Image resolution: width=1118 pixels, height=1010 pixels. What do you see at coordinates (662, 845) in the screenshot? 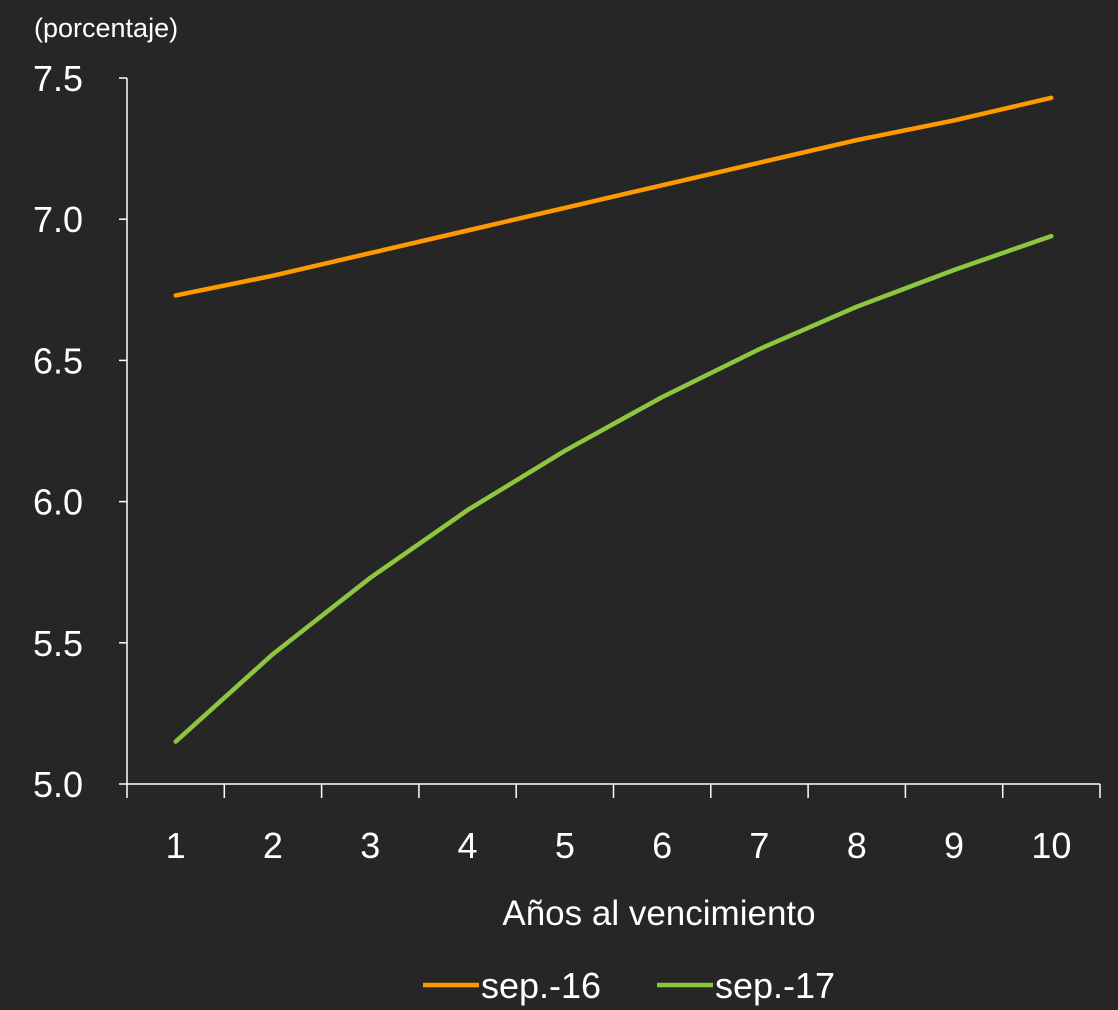
I see `x-tick-label: 6` at bounding box center [662, 845].